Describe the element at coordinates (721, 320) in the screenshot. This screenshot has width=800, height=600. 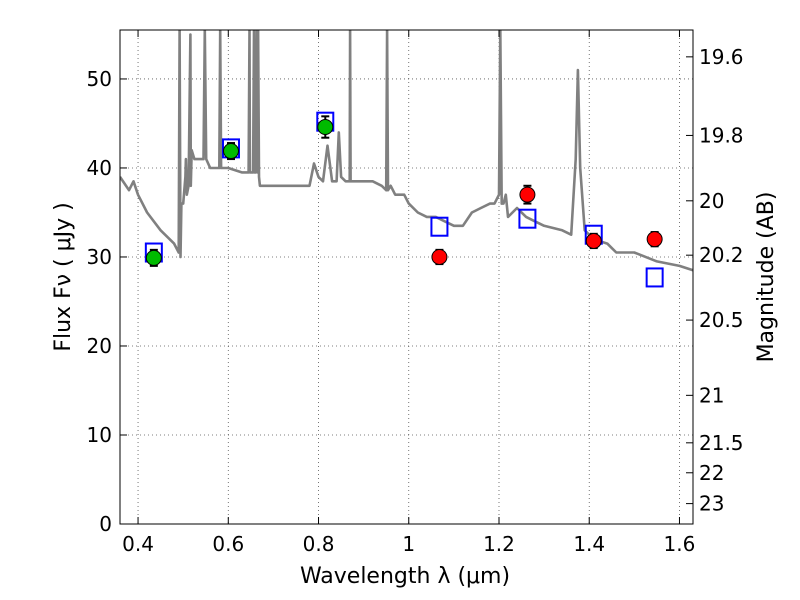
I see `mag-tick-label: 20.5` at that location.